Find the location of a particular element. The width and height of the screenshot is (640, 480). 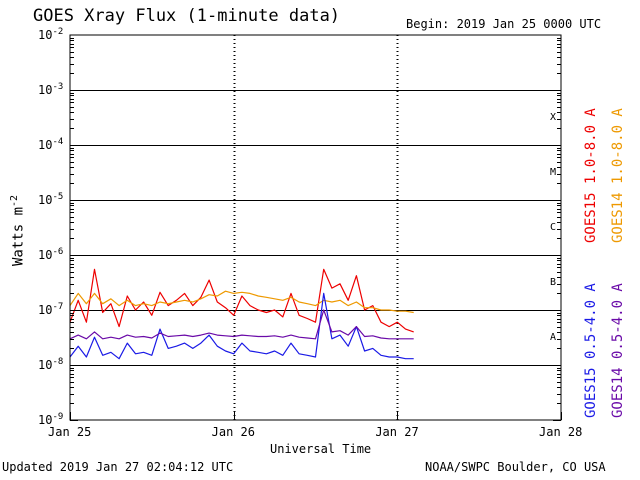

x-tick-label: Jan 25 is located at coordinates (70, 432).